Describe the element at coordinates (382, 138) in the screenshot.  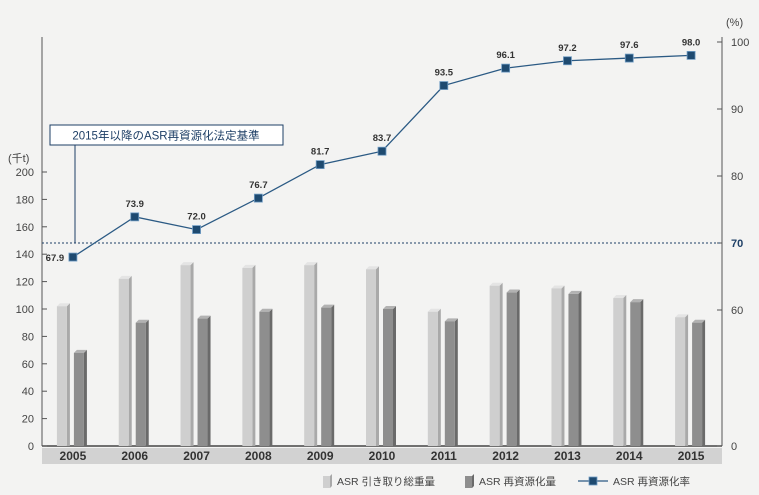
I see `rate-data-label: 83.7` at that location.